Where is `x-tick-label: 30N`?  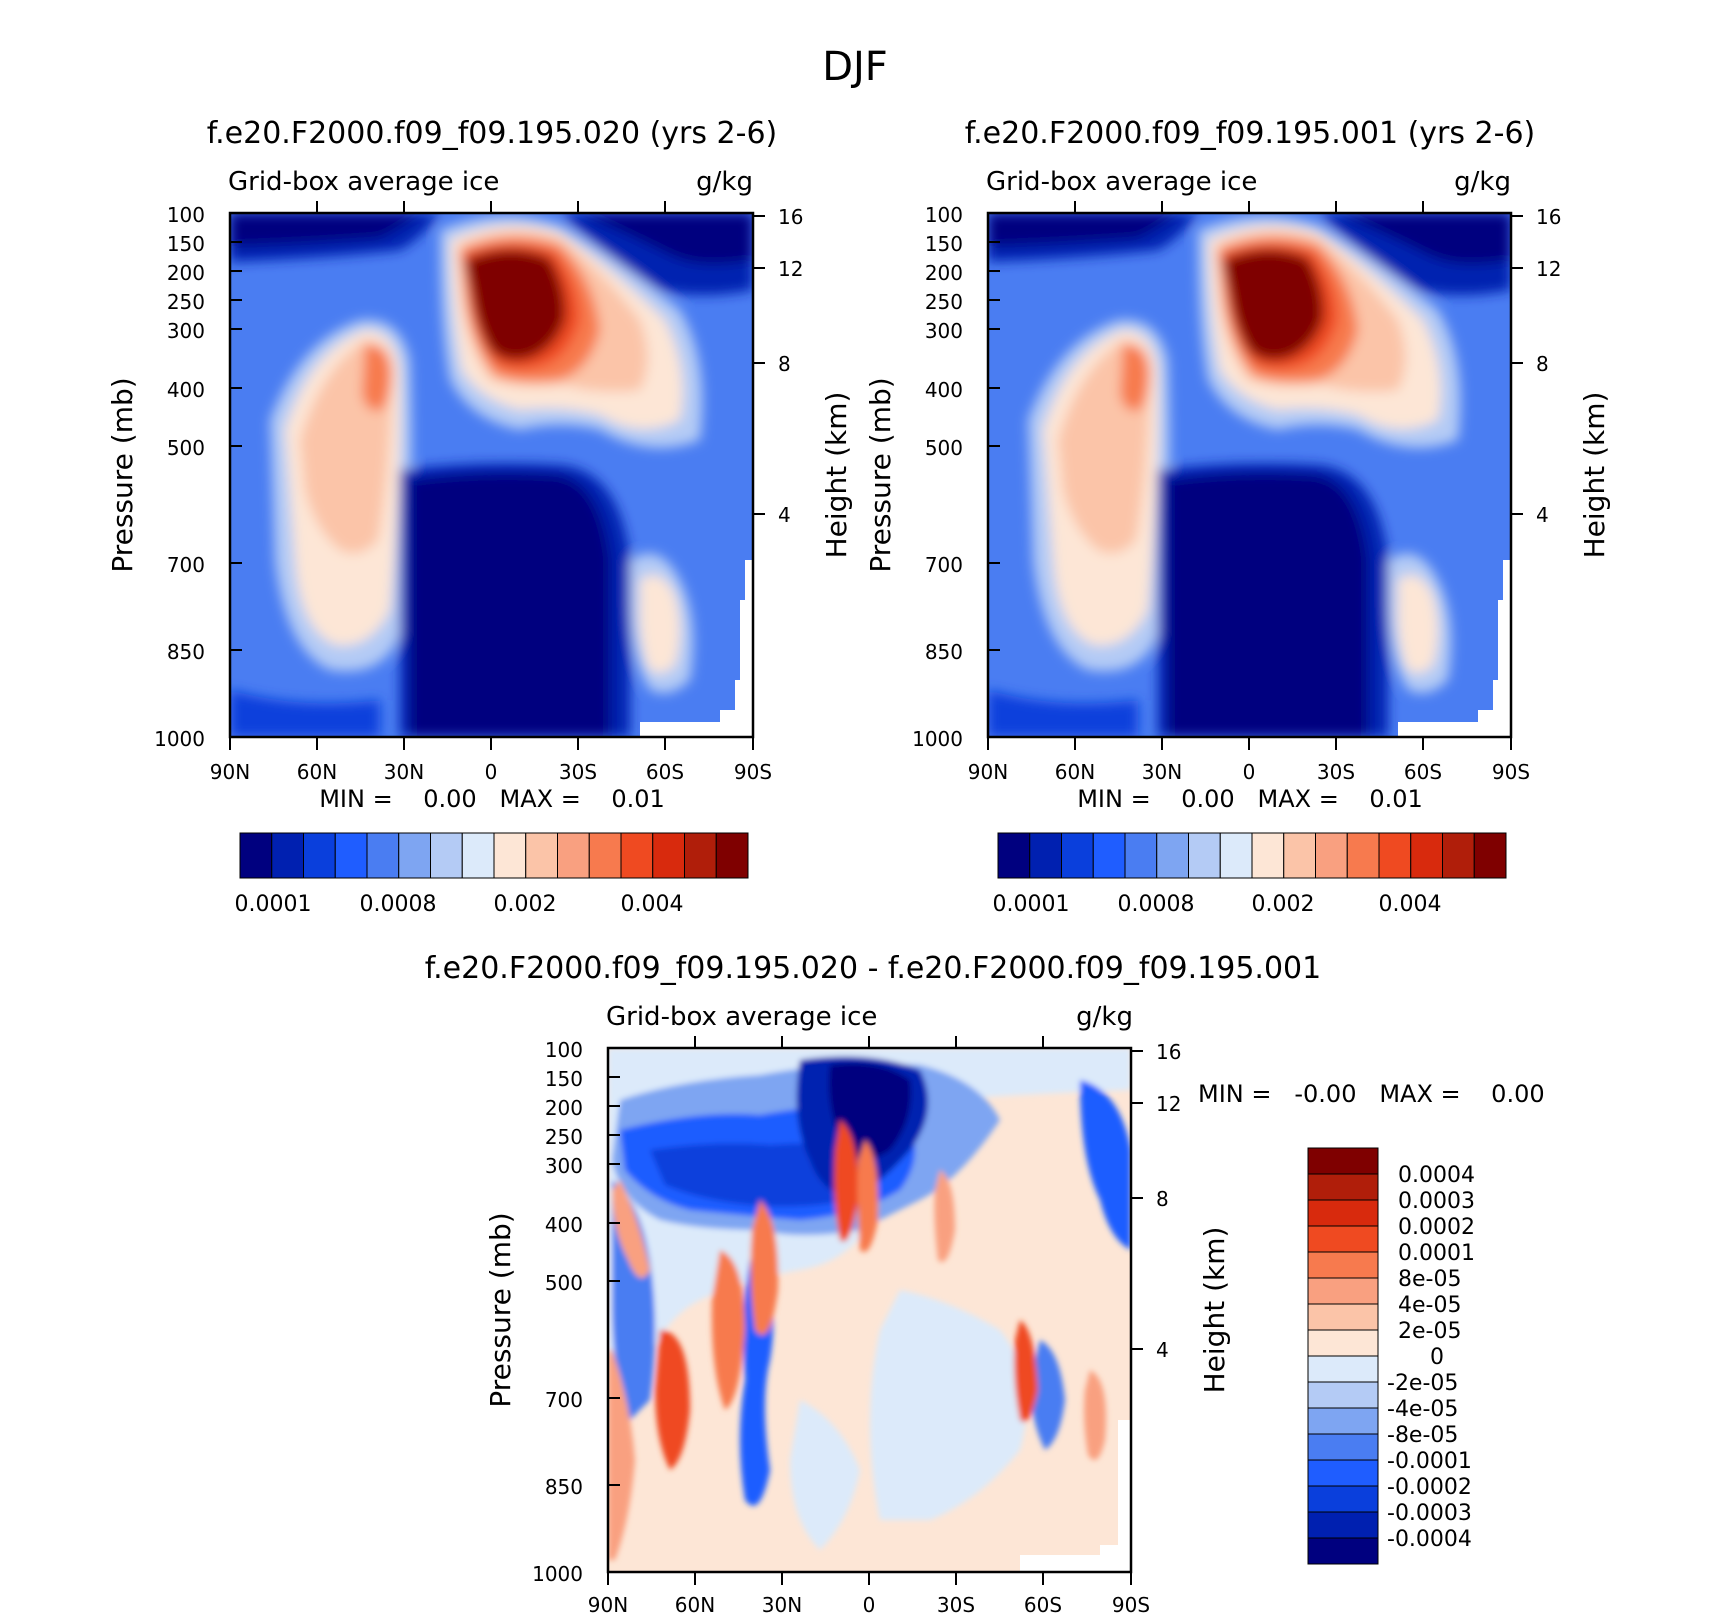
x-tick-label: 30N is located at coordinates (1162, 772).